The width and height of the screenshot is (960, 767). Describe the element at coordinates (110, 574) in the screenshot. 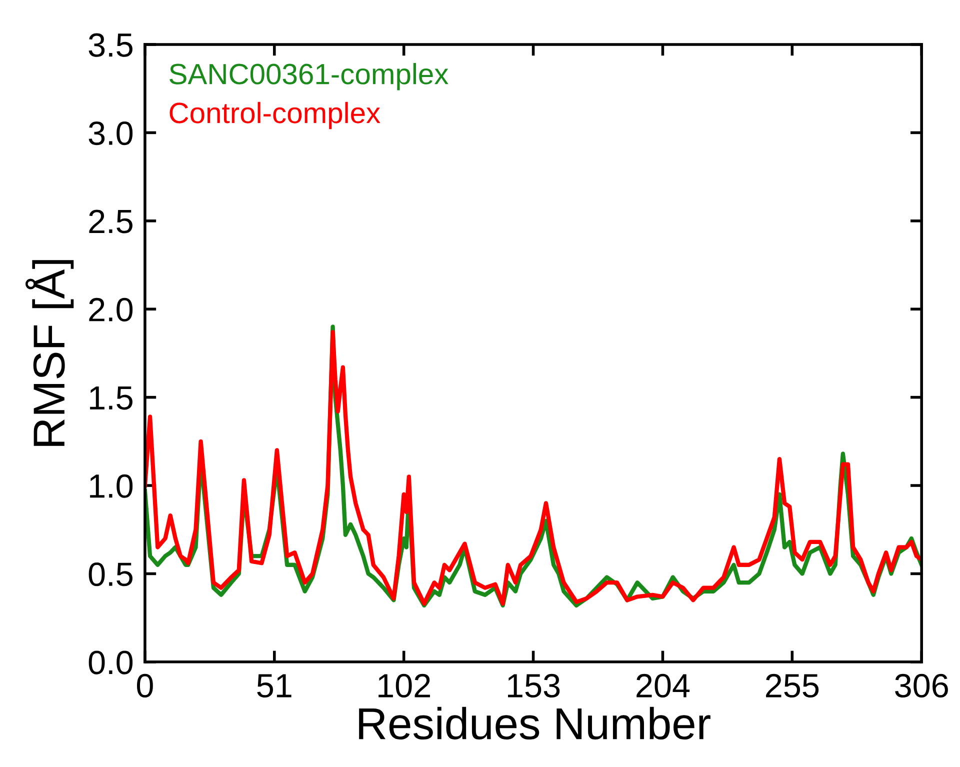

I see `y-tick-label: 0.5` at that location.